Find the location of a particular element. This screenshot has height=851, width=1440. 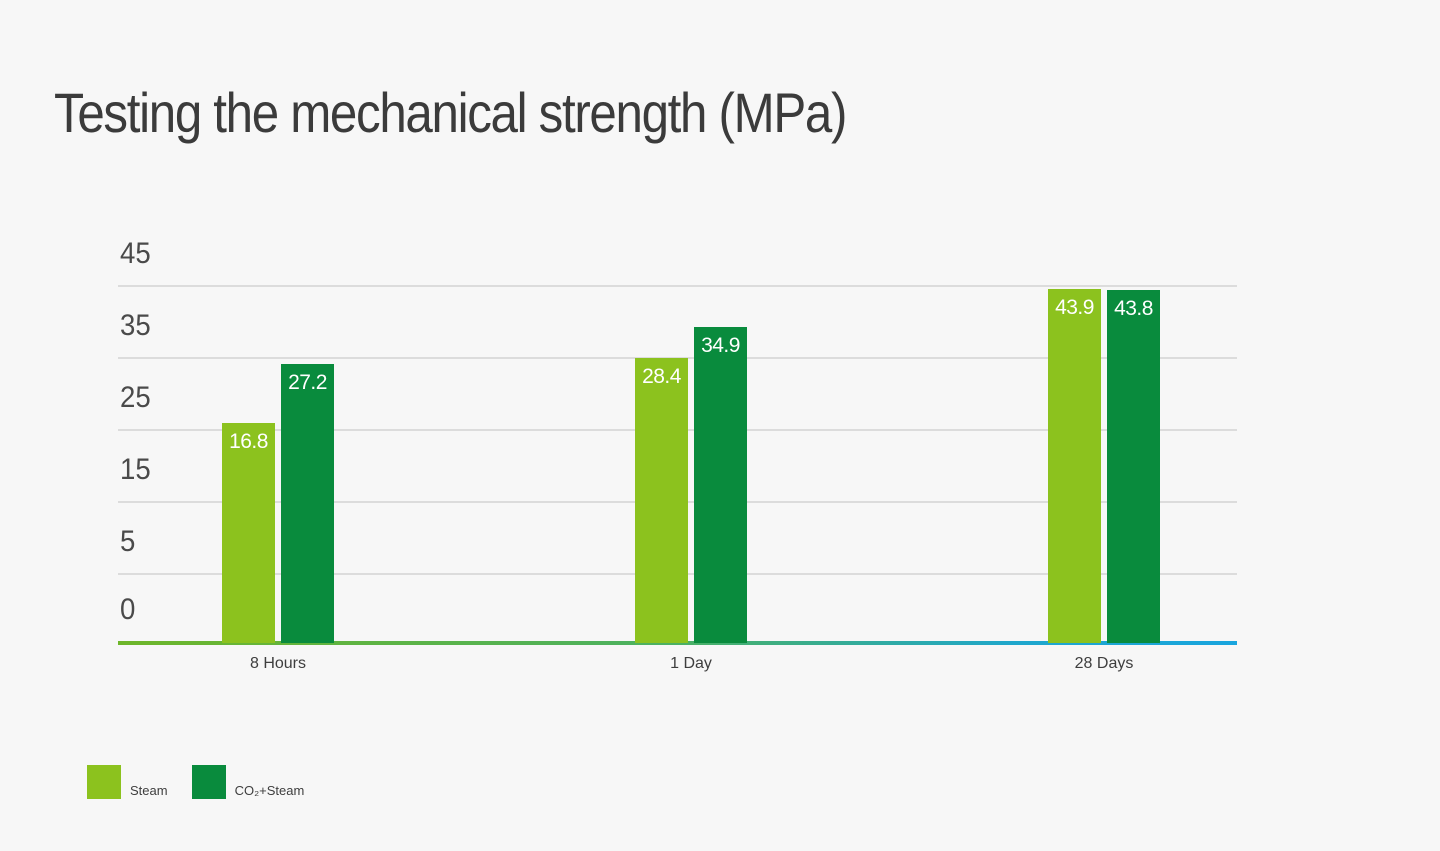

y-tick-label: 15 is located at coordinates (135, 469).